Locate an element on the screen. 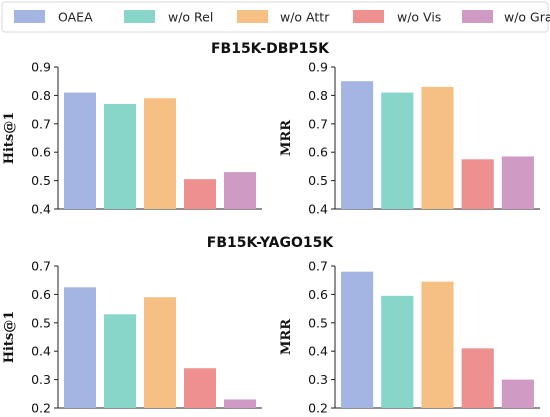  legend-label-wo-rel: w/o Rel is located at coordinates (190, 17).